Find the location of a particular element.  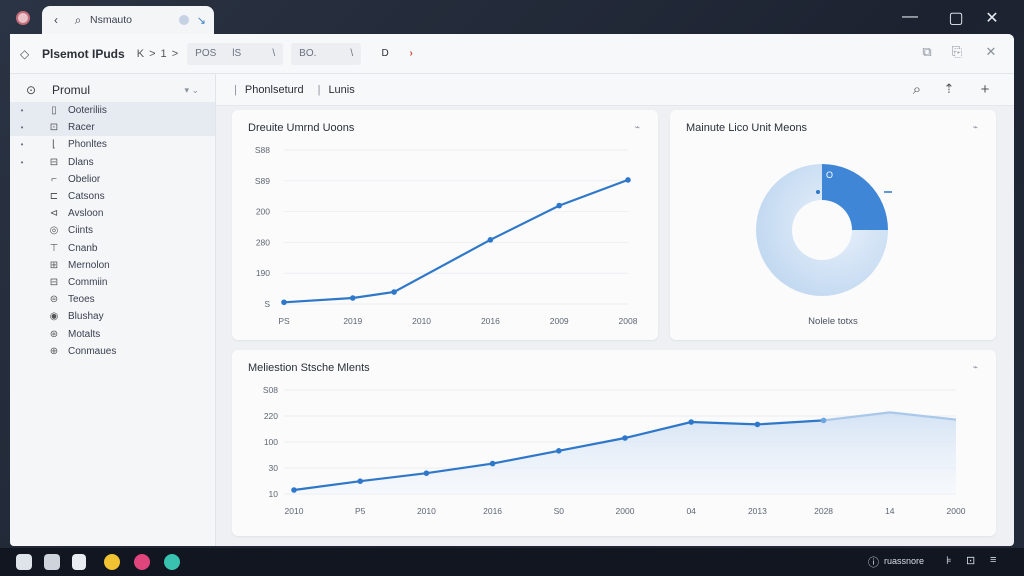

sidebar-item: ⊕ Conmaues is located at coordinates (112, 351).